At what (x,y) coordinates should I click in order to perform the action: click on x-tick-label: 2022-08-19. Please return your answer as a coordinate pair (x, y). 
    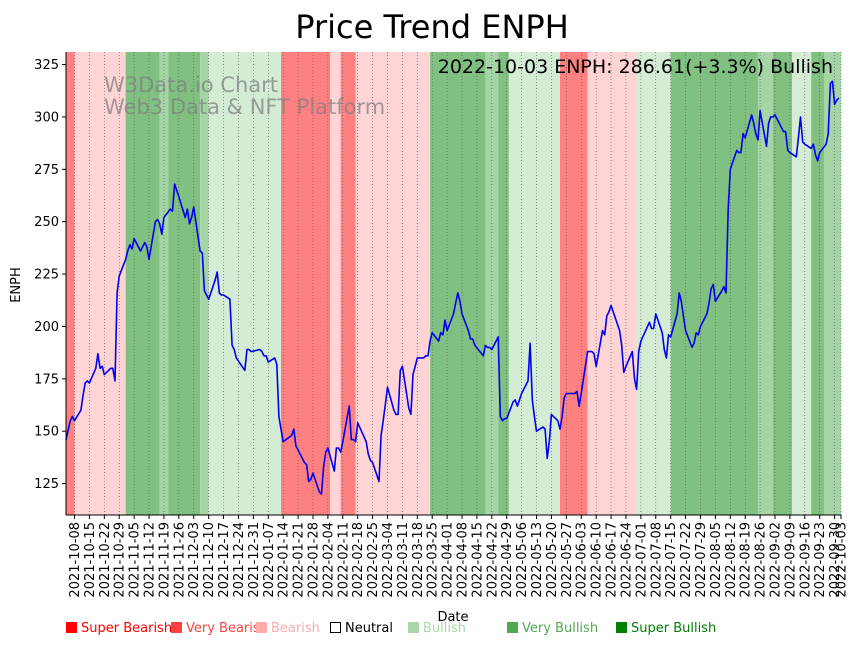
    Looking at the image, I should click on (746, 560).